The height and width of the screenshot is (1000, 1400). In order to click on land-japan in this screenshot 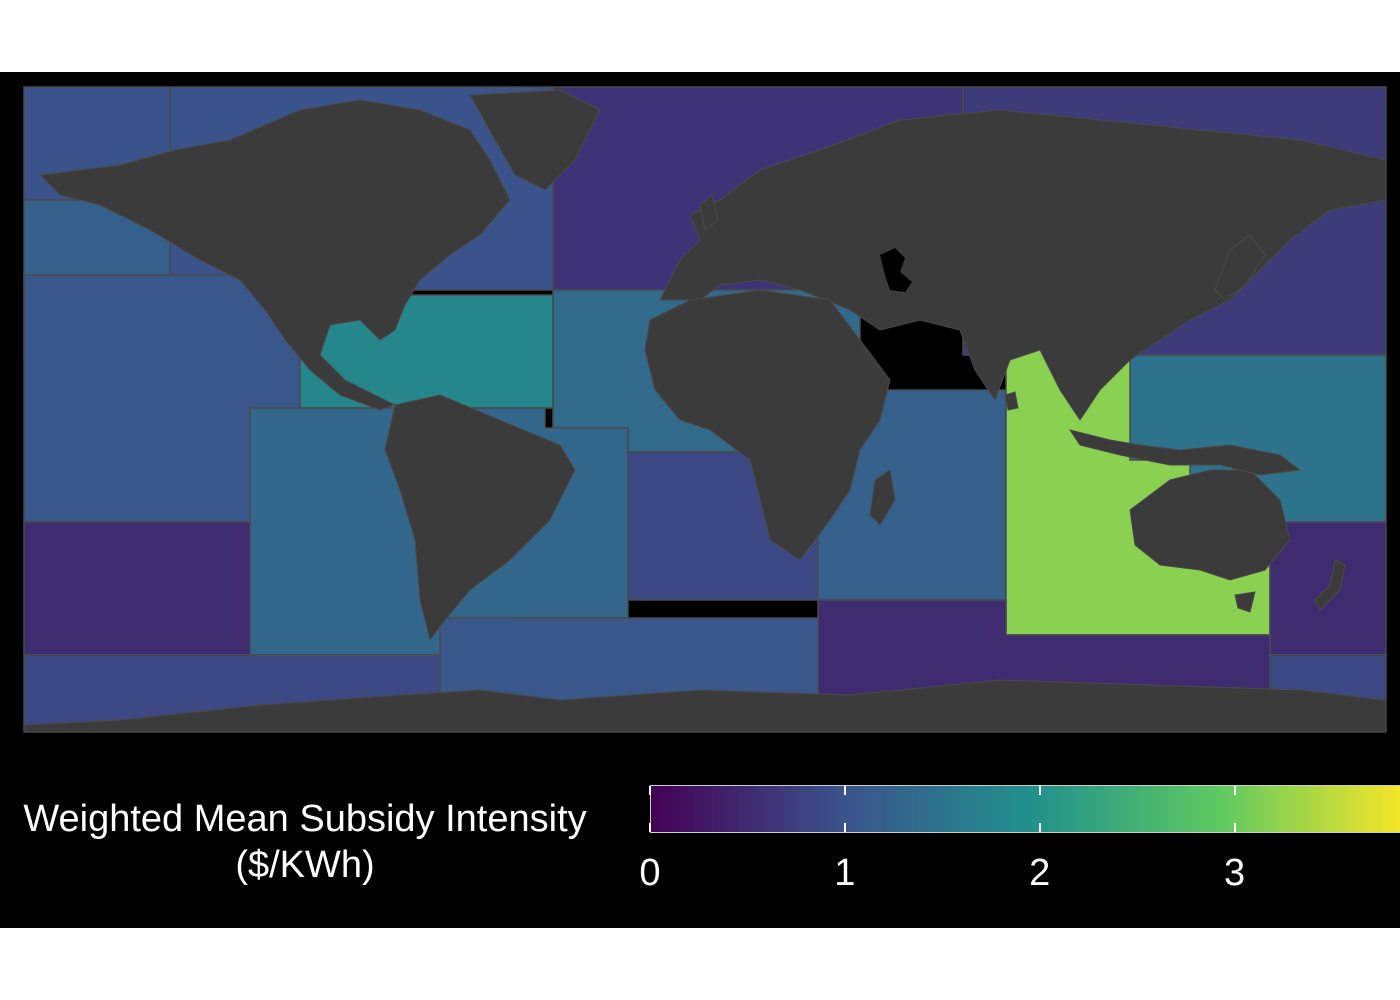, I will do `click(1240, 267)`.